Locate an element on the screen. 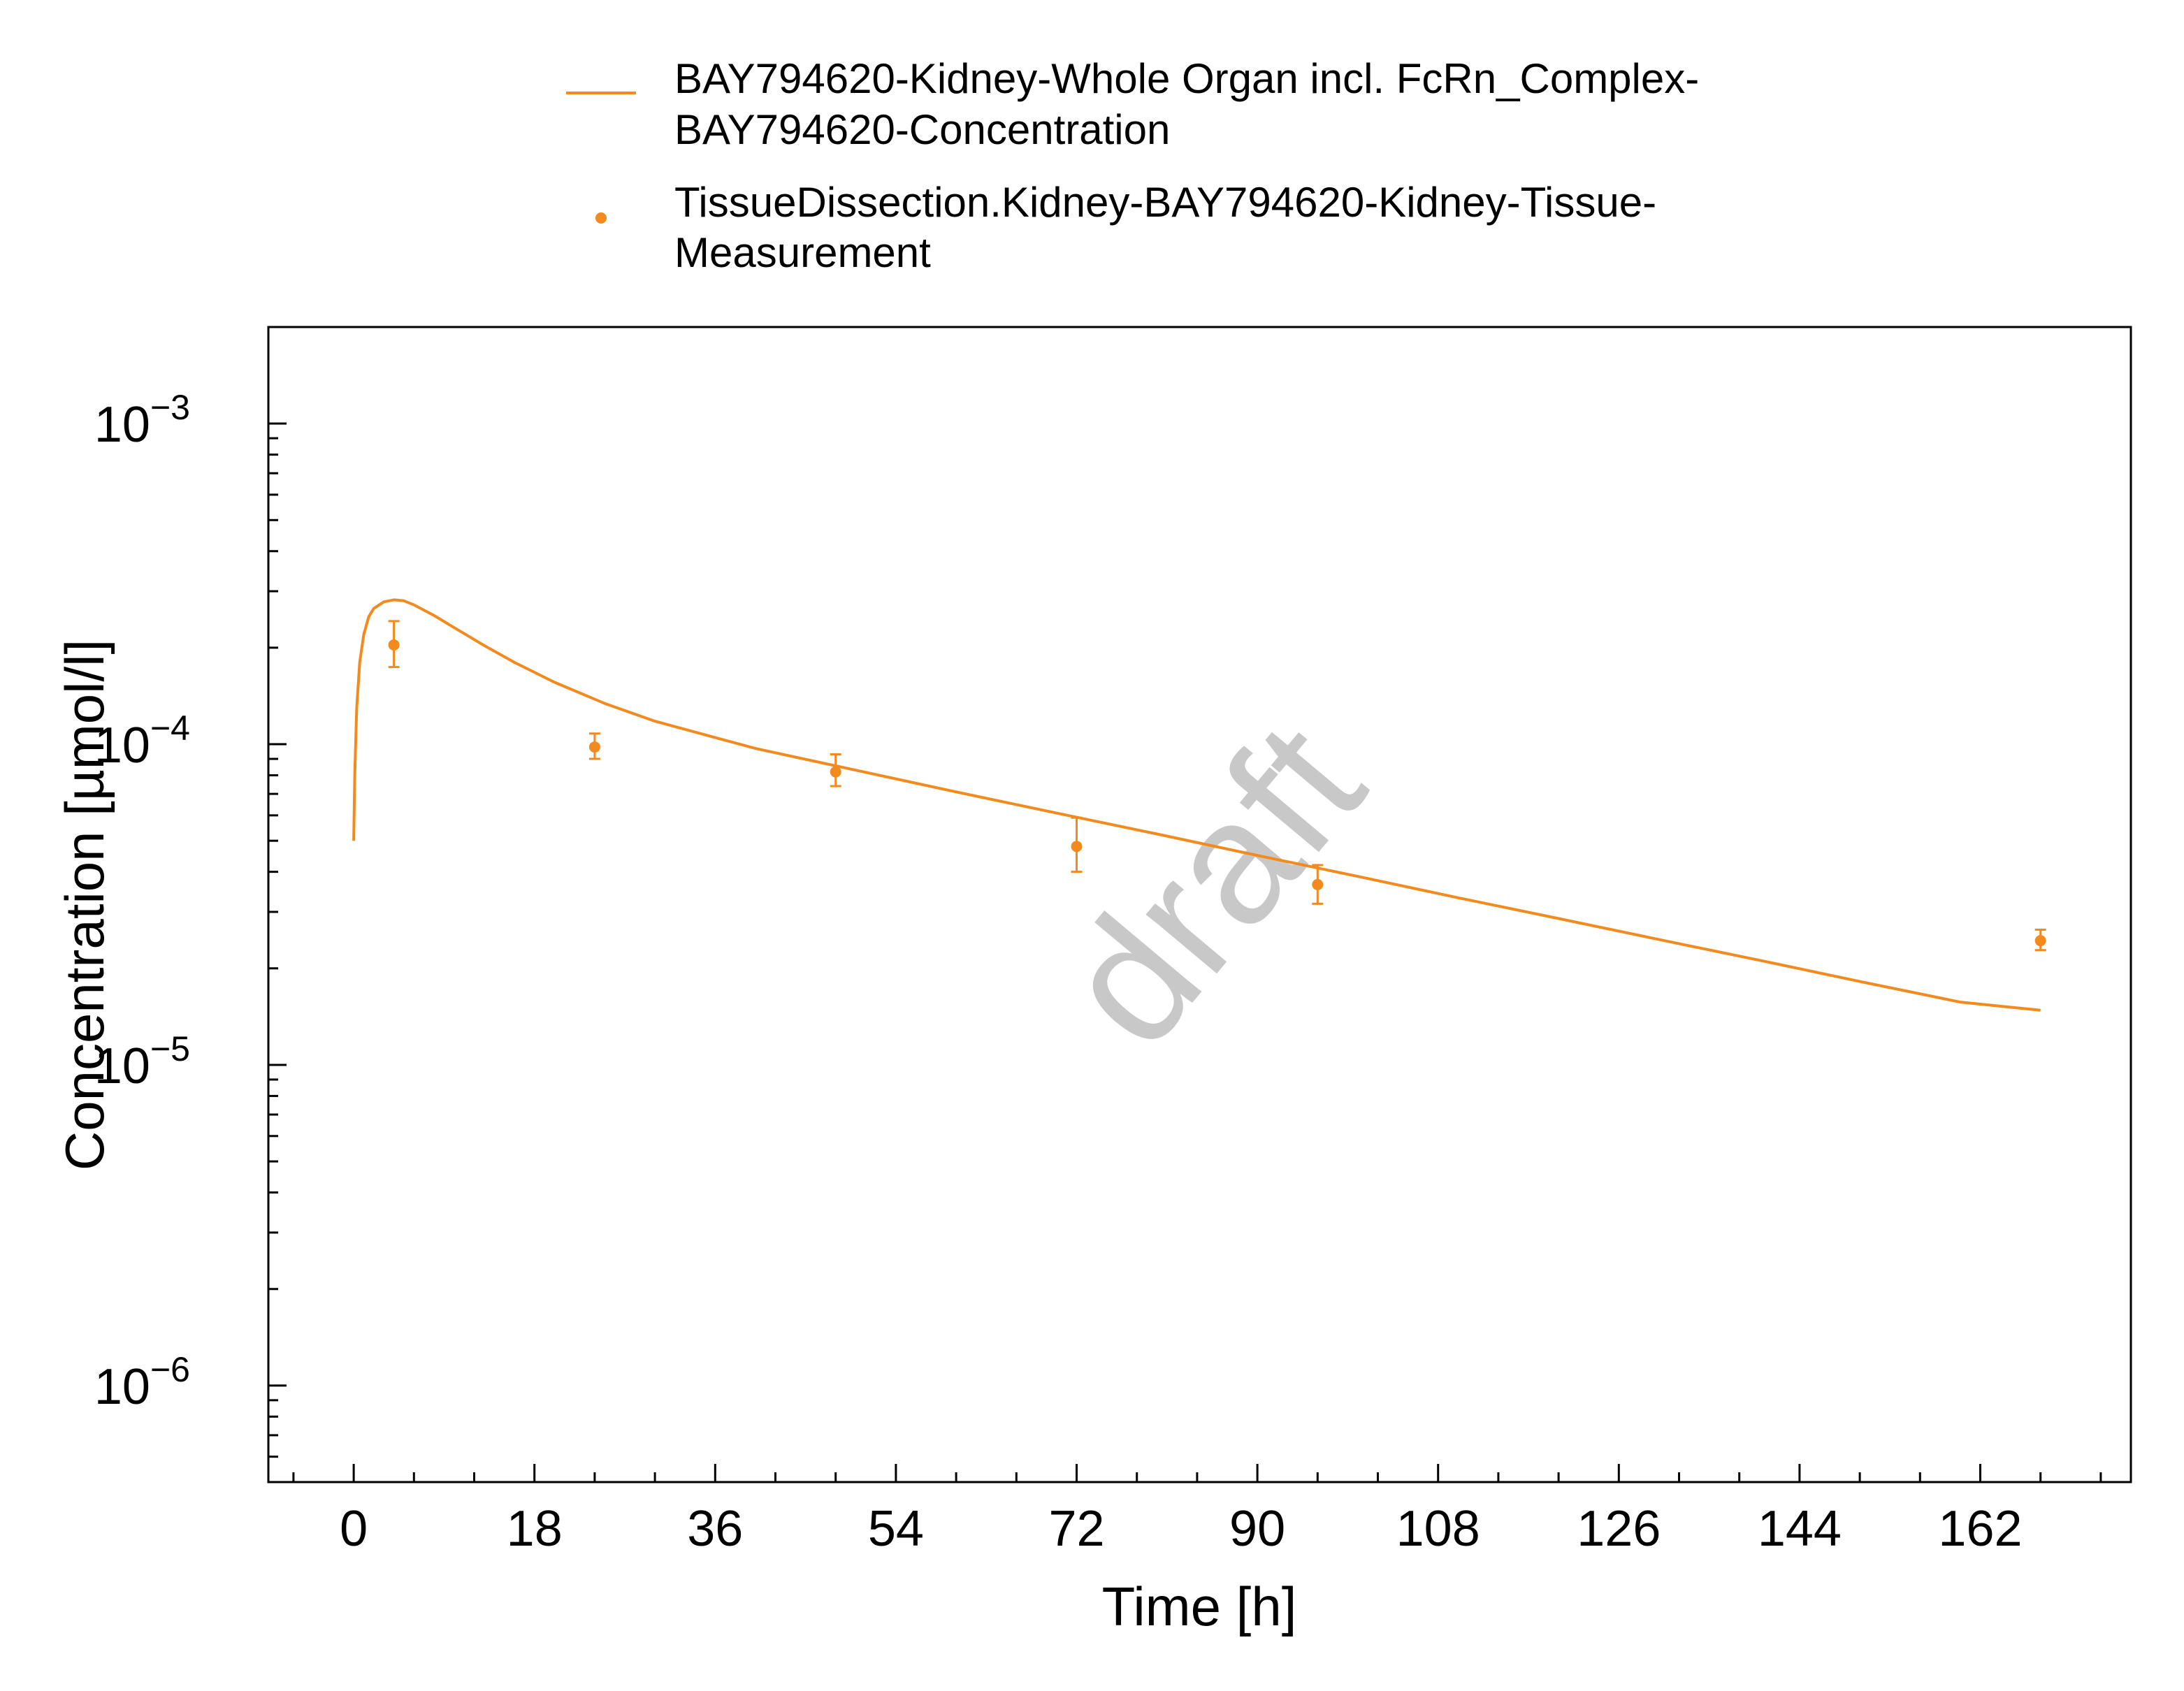 This screenshot has height=1691, width=2184. x-tick-label: 36 is located at coordinates (715, 1529).